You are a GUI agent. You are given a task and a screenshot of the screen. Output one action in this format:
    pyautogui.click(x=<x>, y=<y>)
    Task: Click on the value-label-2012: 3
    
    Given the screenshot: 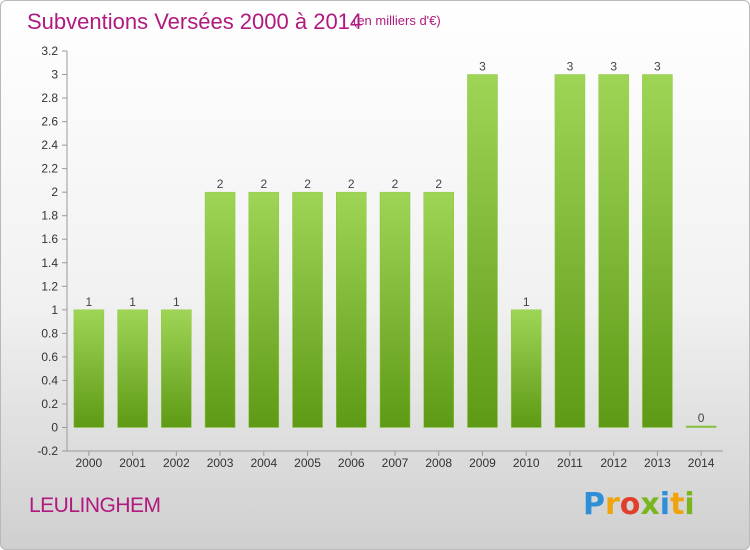 What is the action you would take?
    pyautogui.click(x=613, y=67)
    